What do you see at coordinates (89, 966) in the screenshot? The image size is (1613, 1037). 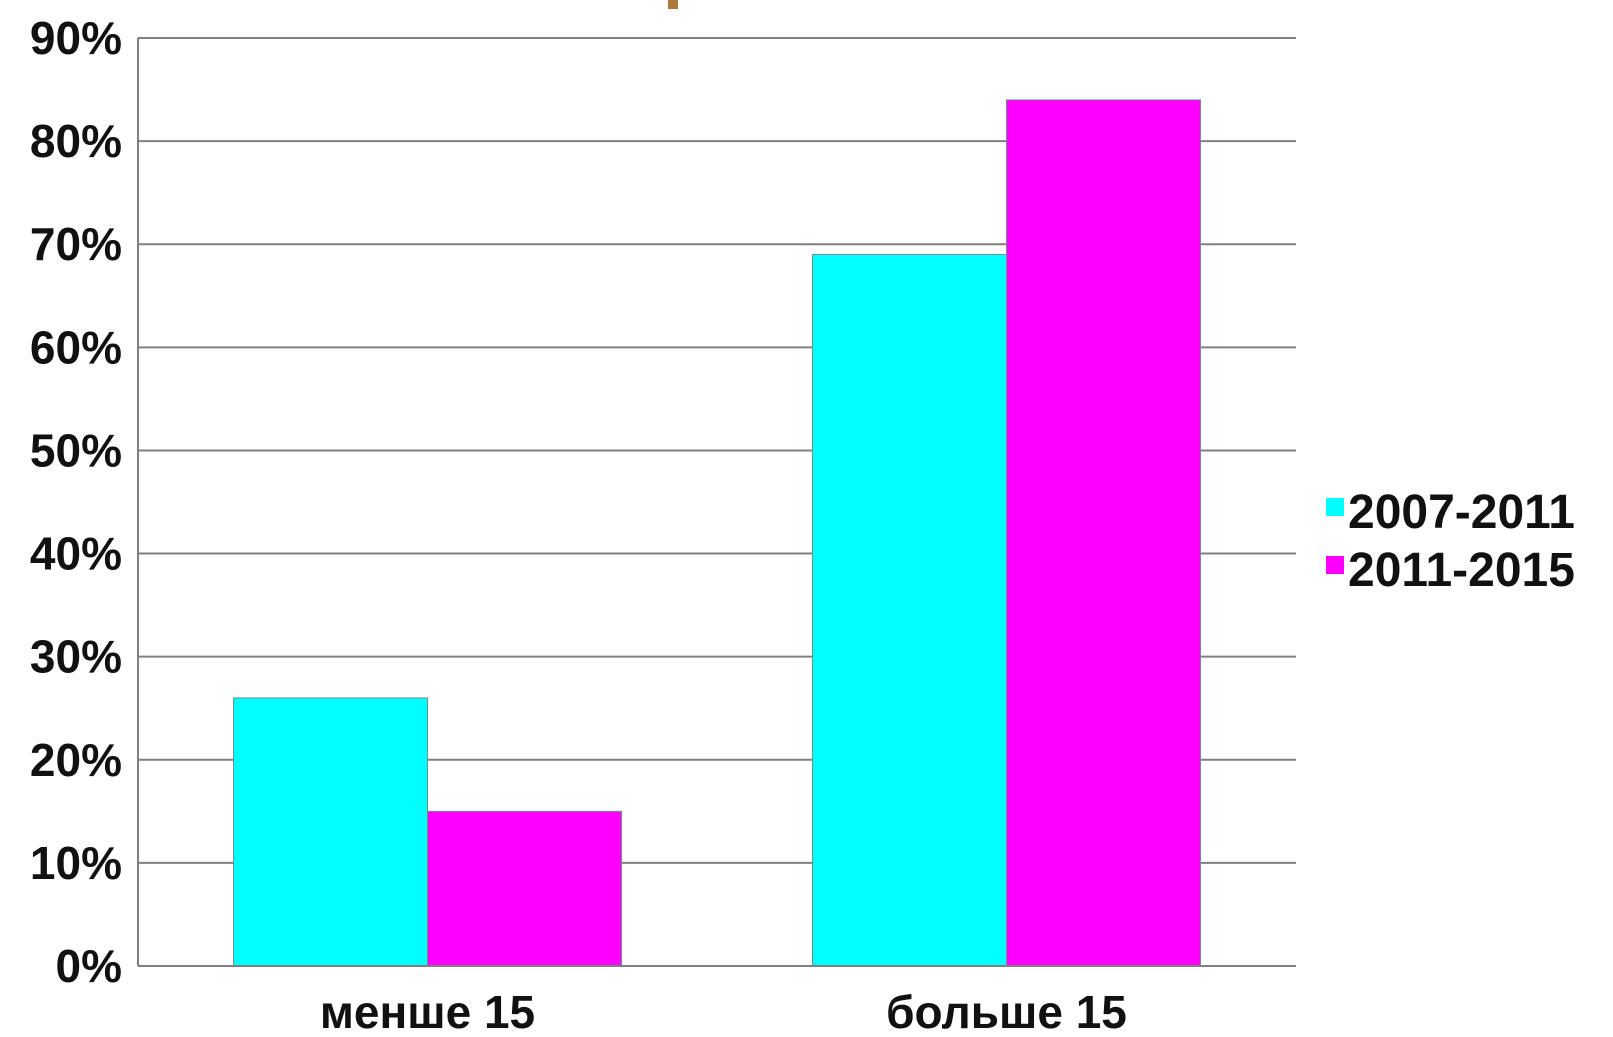 I see `y-tick-label: 0%` at bounding box center [89, 966].